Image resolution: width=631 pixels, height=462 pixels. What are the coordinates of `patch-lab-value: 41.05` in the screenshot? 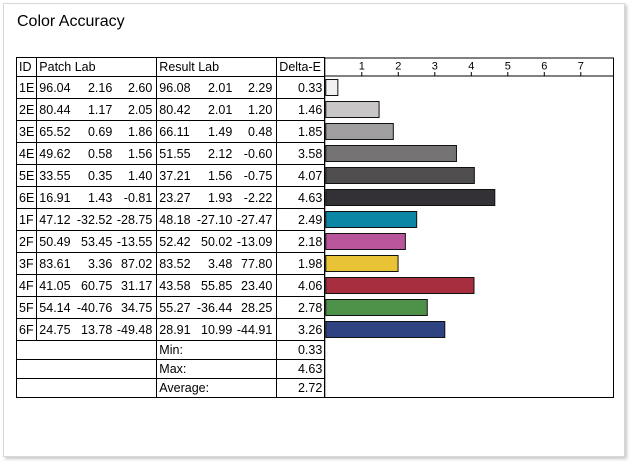 It's located at (55, 285).